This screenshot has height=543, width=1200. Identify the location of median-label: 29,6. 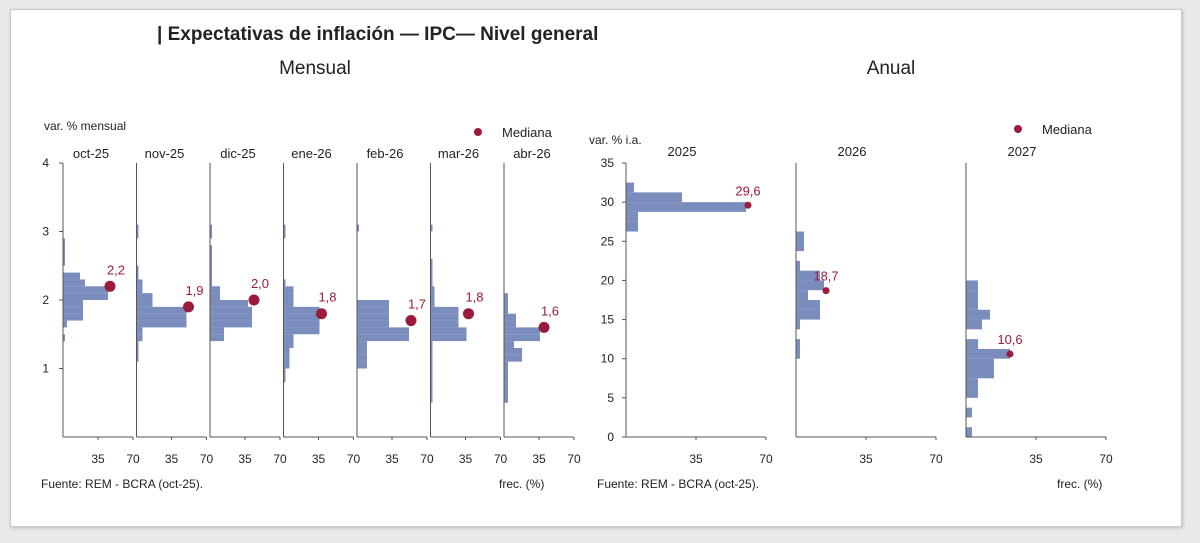
(747, 190).